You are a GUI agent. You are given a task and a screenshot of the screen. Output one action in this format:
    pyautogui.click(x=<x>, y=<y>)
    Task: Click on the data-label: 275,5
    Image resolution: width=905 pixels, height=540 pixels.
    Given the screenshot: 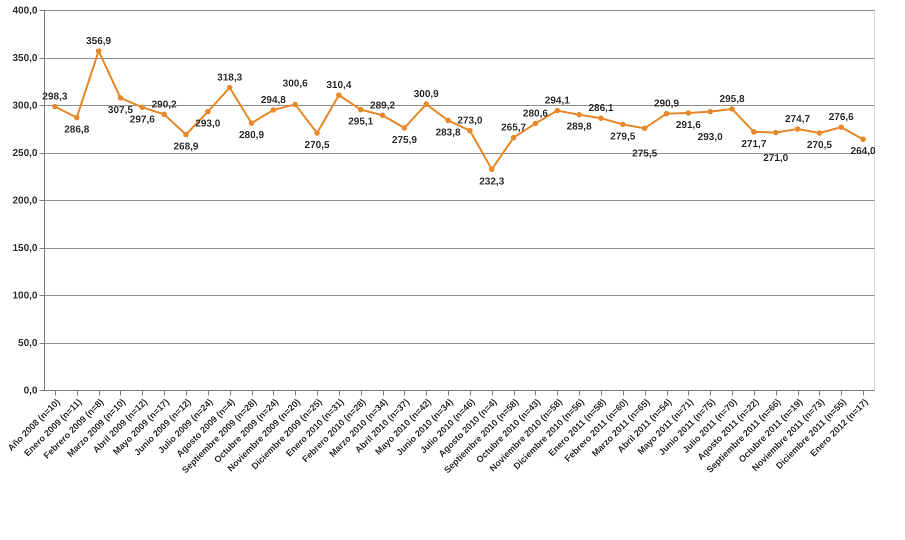 What is the action you would take?
    pyautogui.click(x=645, y=154)
    